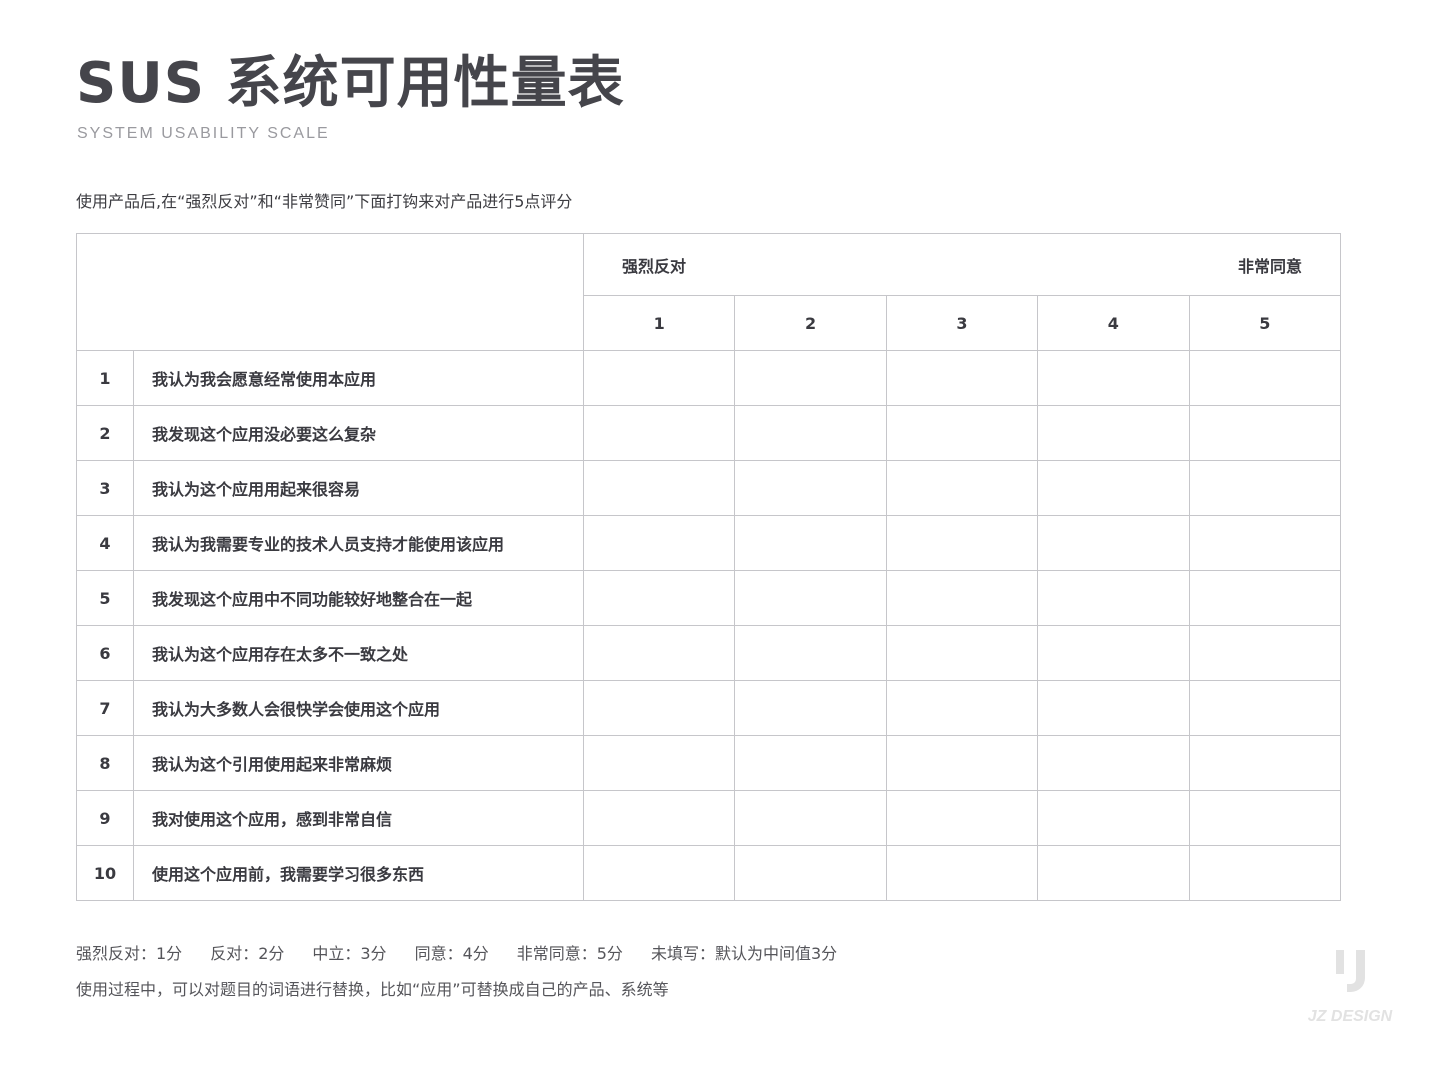 The height and width of the screenshot is (1072, 1439). I want to click on question-text: 我认为我需要专业的技术人员支持才能使用该应用, so click(358, 543).